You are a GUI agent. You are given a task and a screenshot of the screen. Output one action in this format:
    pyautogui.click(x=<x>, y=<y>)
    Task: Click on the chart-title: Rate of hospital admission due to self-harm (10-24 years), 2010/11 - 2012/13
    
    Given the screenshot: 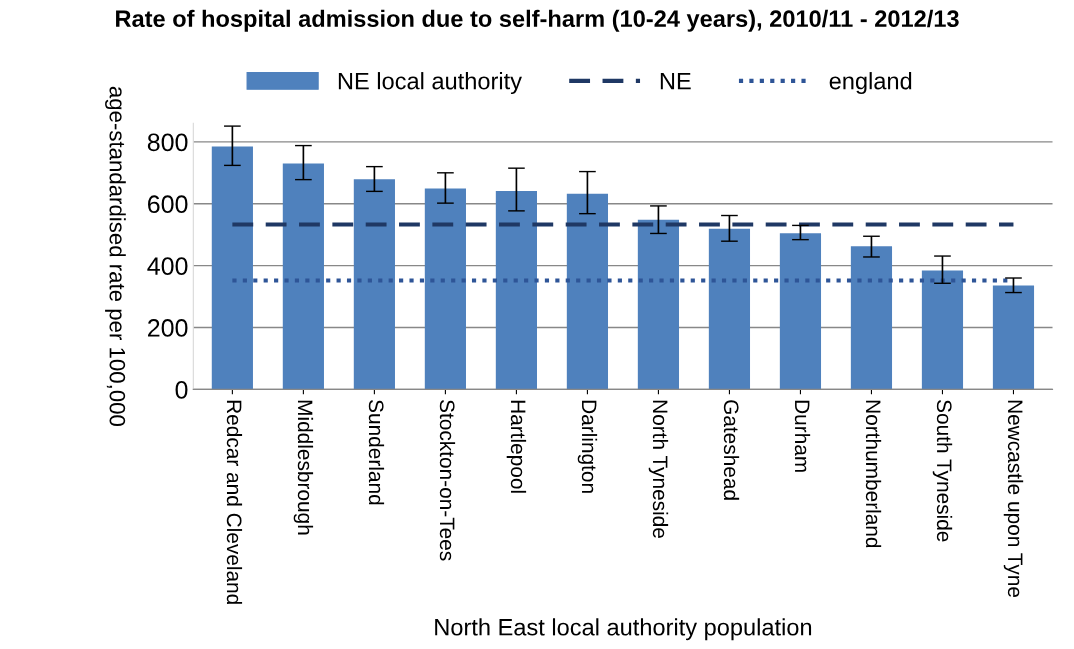 What is the action you would take?
    pyautogui.click(x=537, y=20)
    